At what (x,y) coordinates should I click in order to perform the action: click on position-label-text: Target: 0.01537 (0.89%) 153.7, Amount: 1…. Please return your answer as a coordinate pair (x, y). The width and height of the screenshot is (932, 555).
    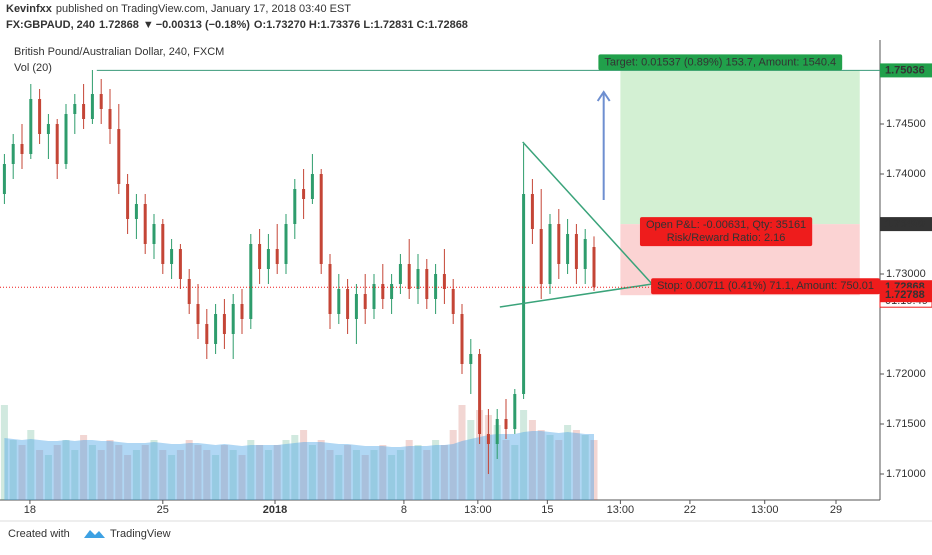
    Looking at the image, I should click on (720, 62).